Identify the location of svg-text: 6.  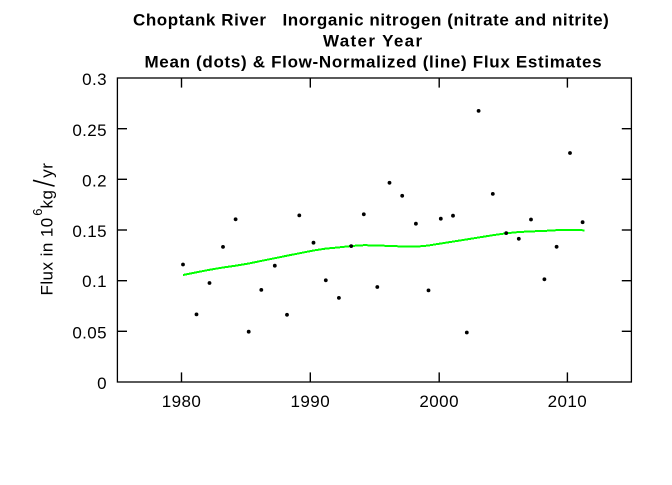
(37, 211).